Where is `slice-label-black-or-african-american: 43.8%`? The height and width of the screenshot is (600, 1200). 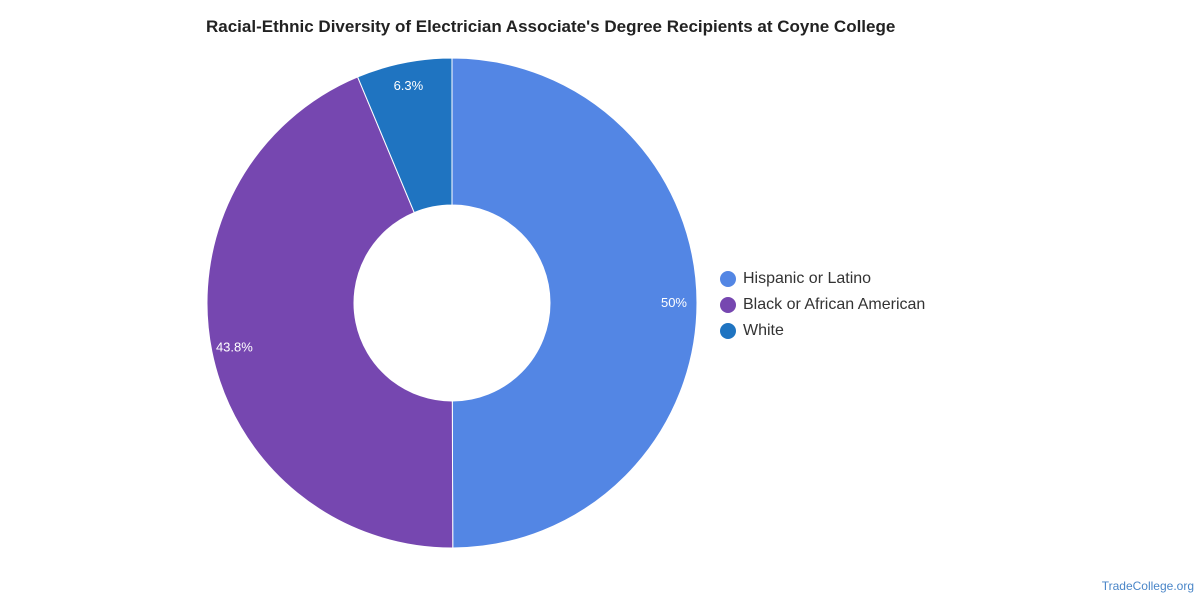
slice-label-black-or-african-american: 43.8% is located at coordinates (234, 346).